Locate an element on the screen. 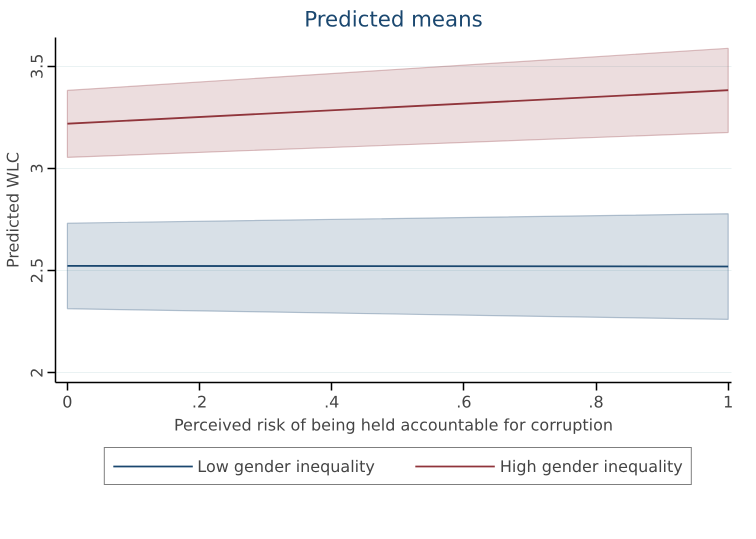 The image size is (756, 539). y-tick-label: 3 is located at coordinates (37, 168).